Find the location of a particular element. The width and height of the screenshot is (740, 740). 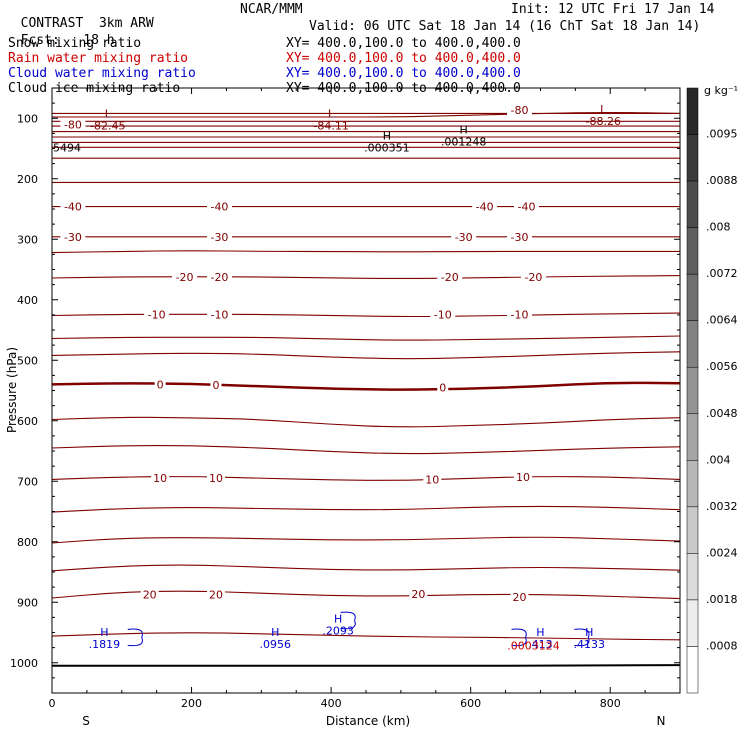

rain-max-label: .0003124 is located at coordinates (533, 645).